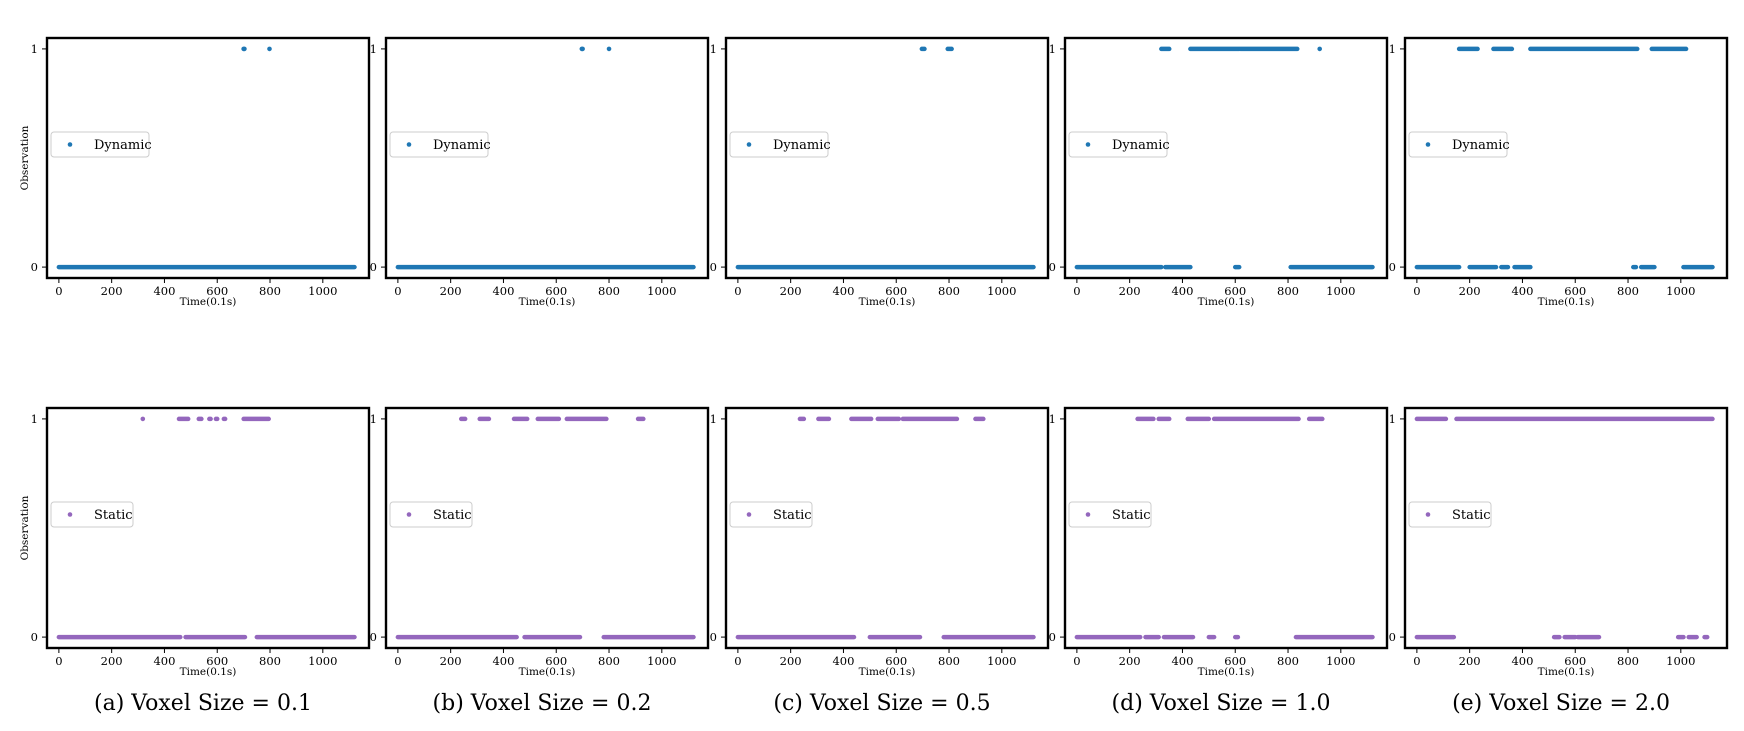 Image resolution: width=1744 pixels, height=731 pixels. I want to click on caption-3: (c) Voxel Size = 0.5, so click(881, 703).